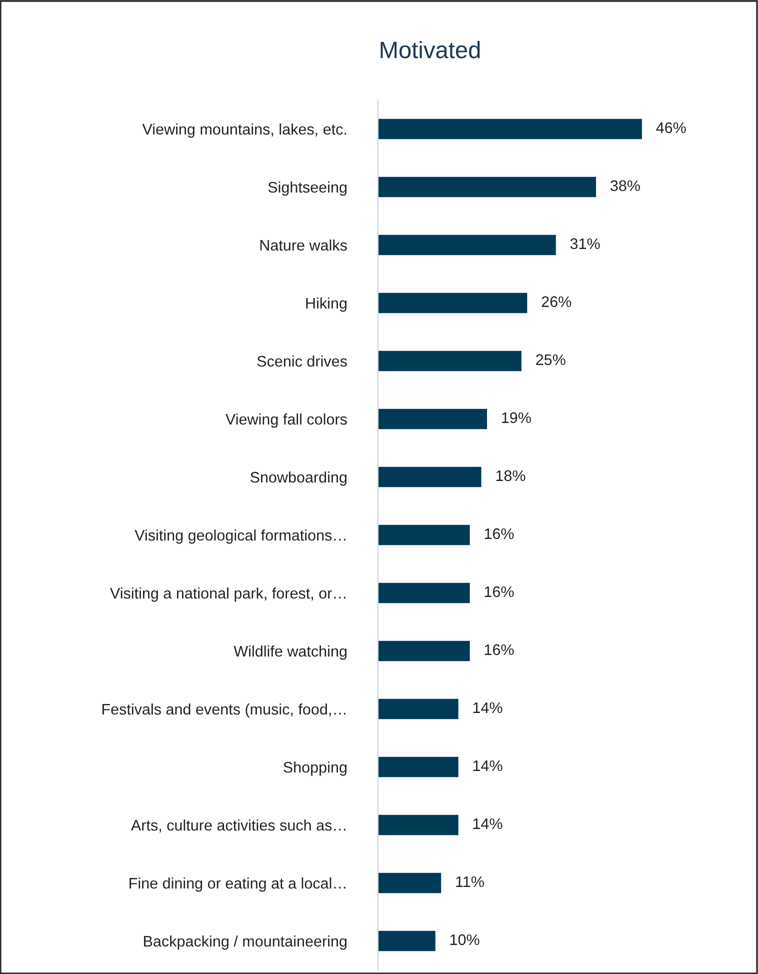  I want to click on y-tick-label: Backpacking / mountaineering, so click(245, 942).